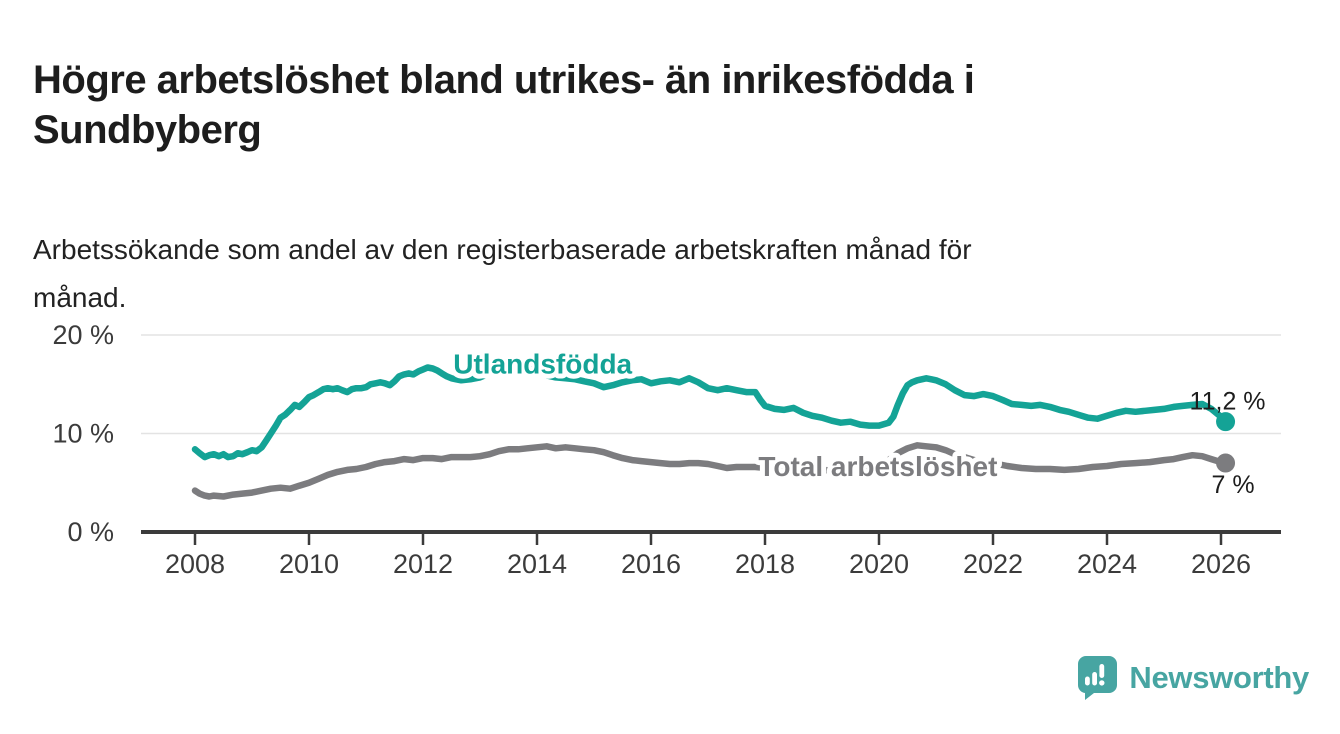 The image size is (1340, 734). What do you see at coordinates (1228, 402) in the screenshot?
I see `series-end-value-label: 11,2 %` at bounding box center [1228, 402].